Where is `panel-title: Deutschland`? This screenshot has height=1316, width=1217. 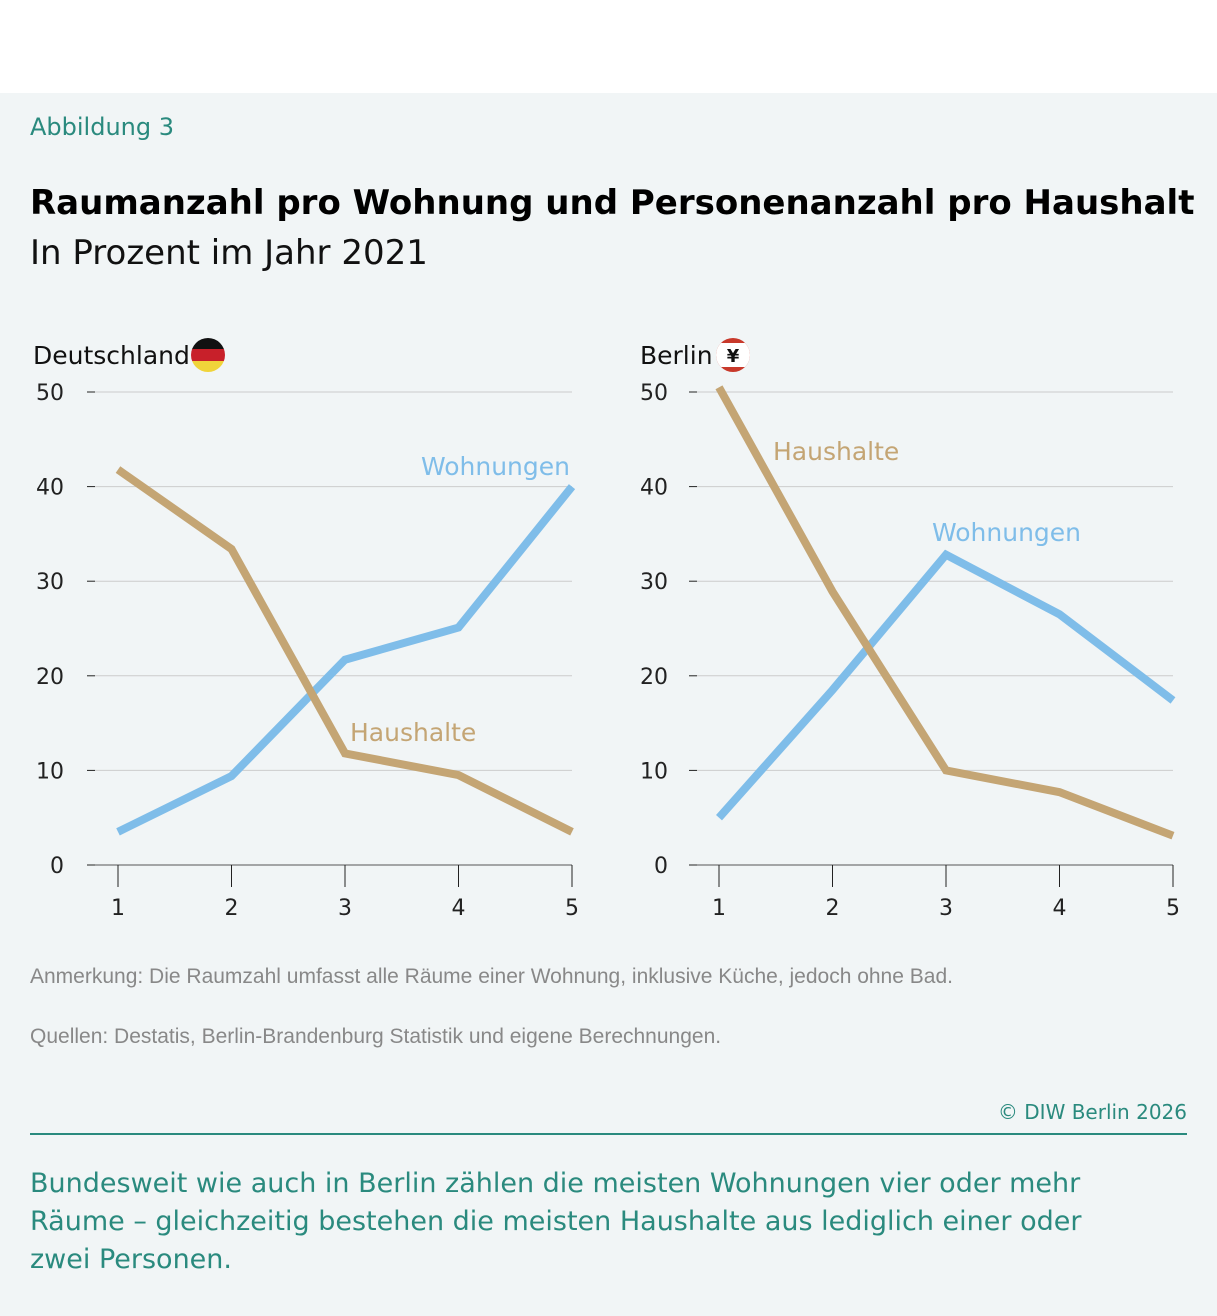
panel-title: Deutschland is located at coordinates (111, 355).